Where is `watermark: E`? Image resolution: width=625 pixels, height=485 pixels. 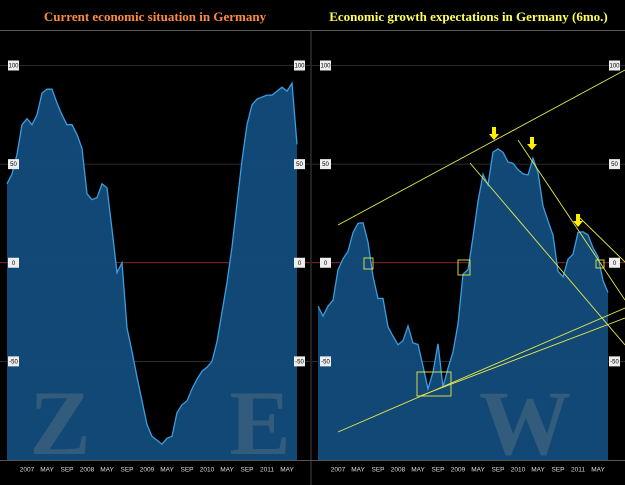 watermark: E is located at coordinates (259, 423).